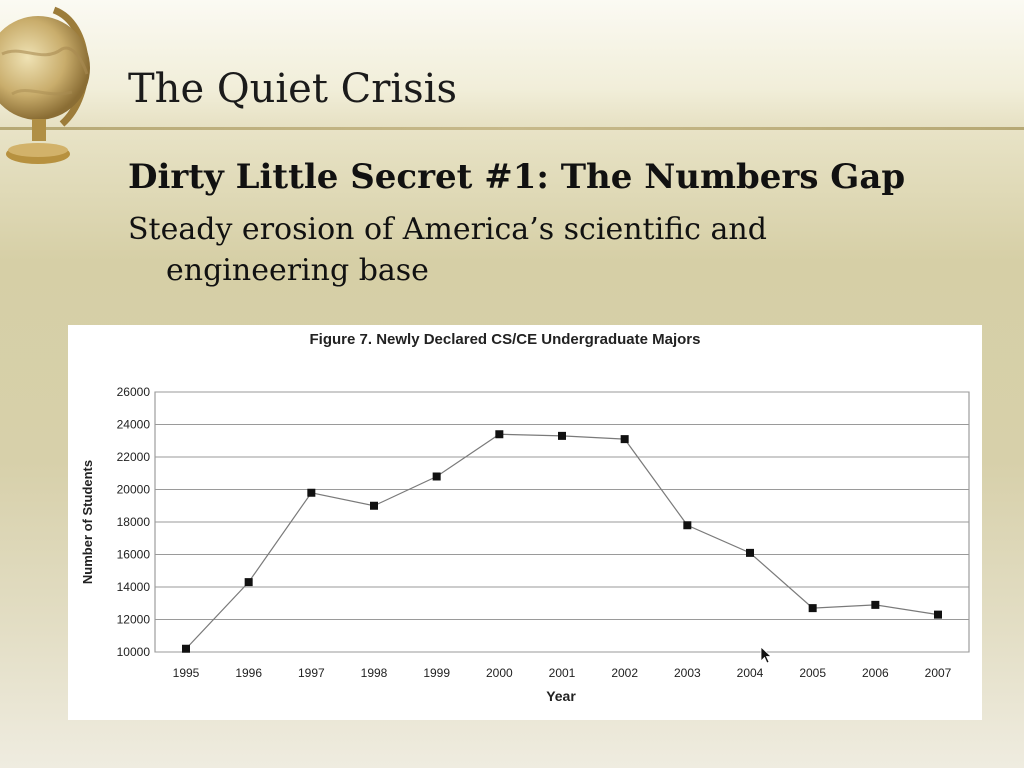 This screenshot has width=1024, height=768. I want to click on mouse-pointer-icon, so click(766, 655).